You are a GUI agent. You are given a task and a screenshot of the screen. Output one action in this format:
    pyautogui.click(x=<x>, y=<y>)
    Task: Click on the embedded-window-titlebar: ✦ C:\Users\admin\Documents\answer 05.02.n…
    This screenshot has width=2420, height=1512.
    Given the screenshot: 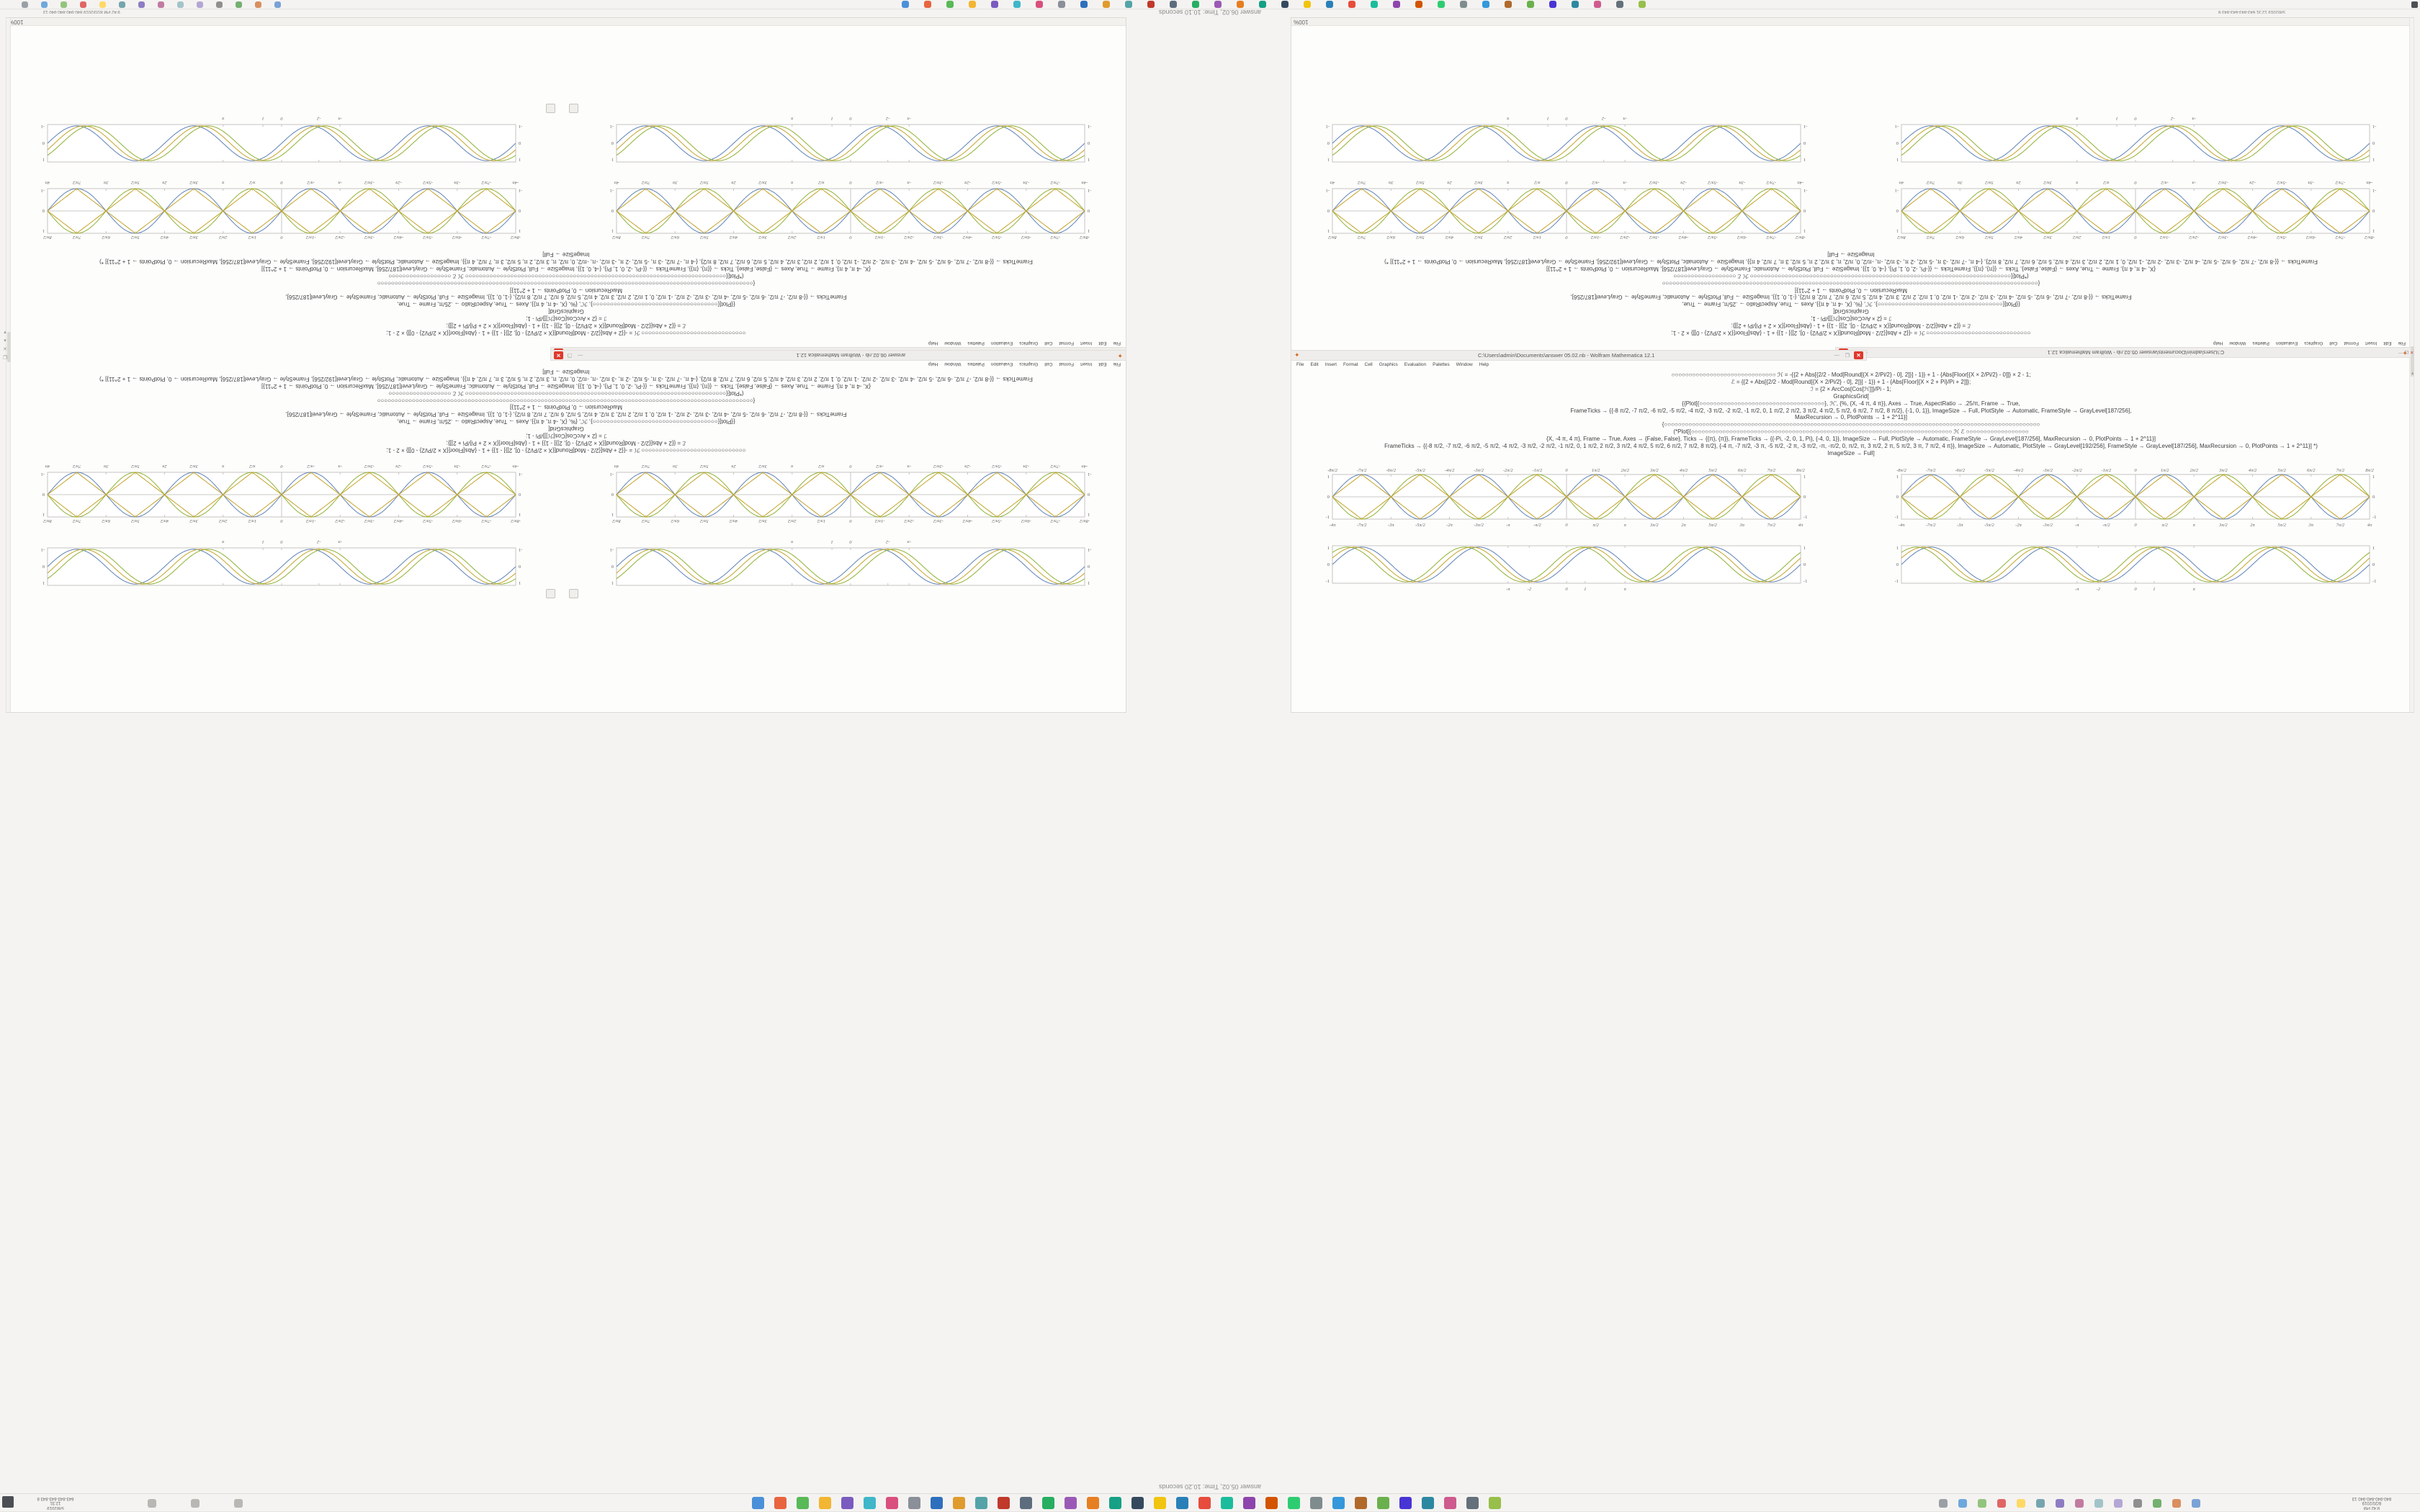 What is the action you would take?
    pyautogui.click(x=1579, y=355)
    